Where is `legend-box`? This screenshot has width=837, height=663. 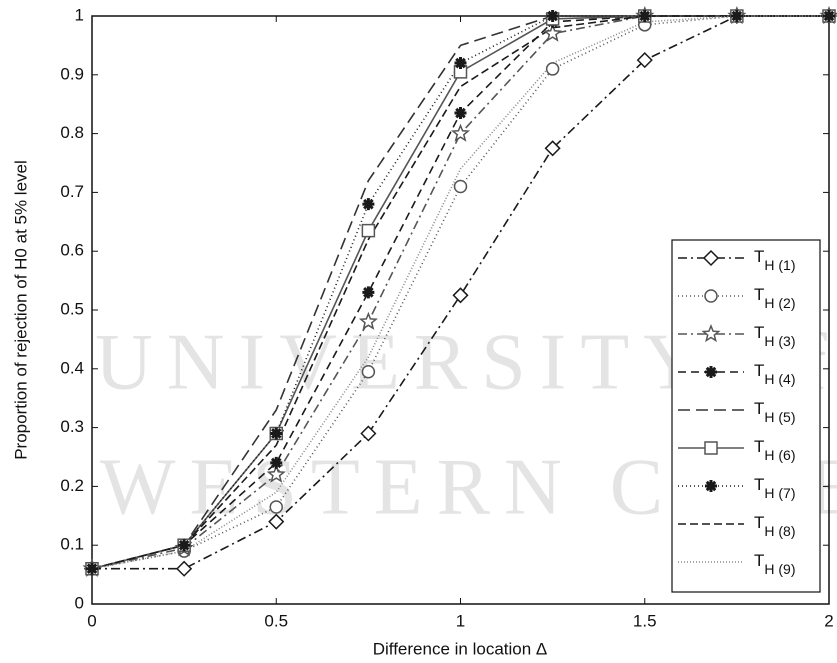 legend-box is located at coordinates (746, 416).